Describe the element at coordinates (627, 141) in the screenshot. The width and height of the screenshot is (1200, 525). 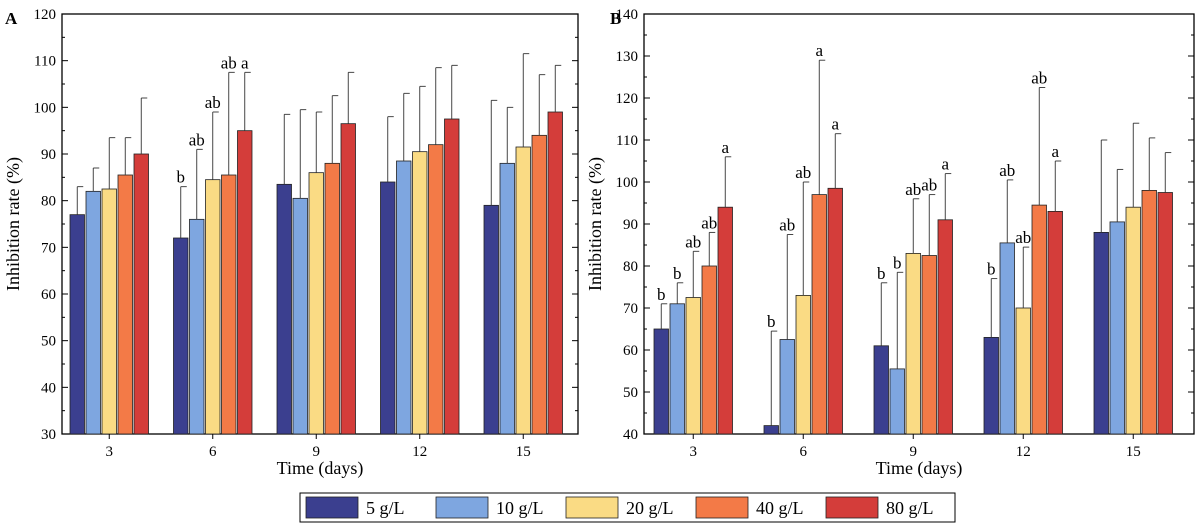
I see `y-tick-label: 110` at that location.